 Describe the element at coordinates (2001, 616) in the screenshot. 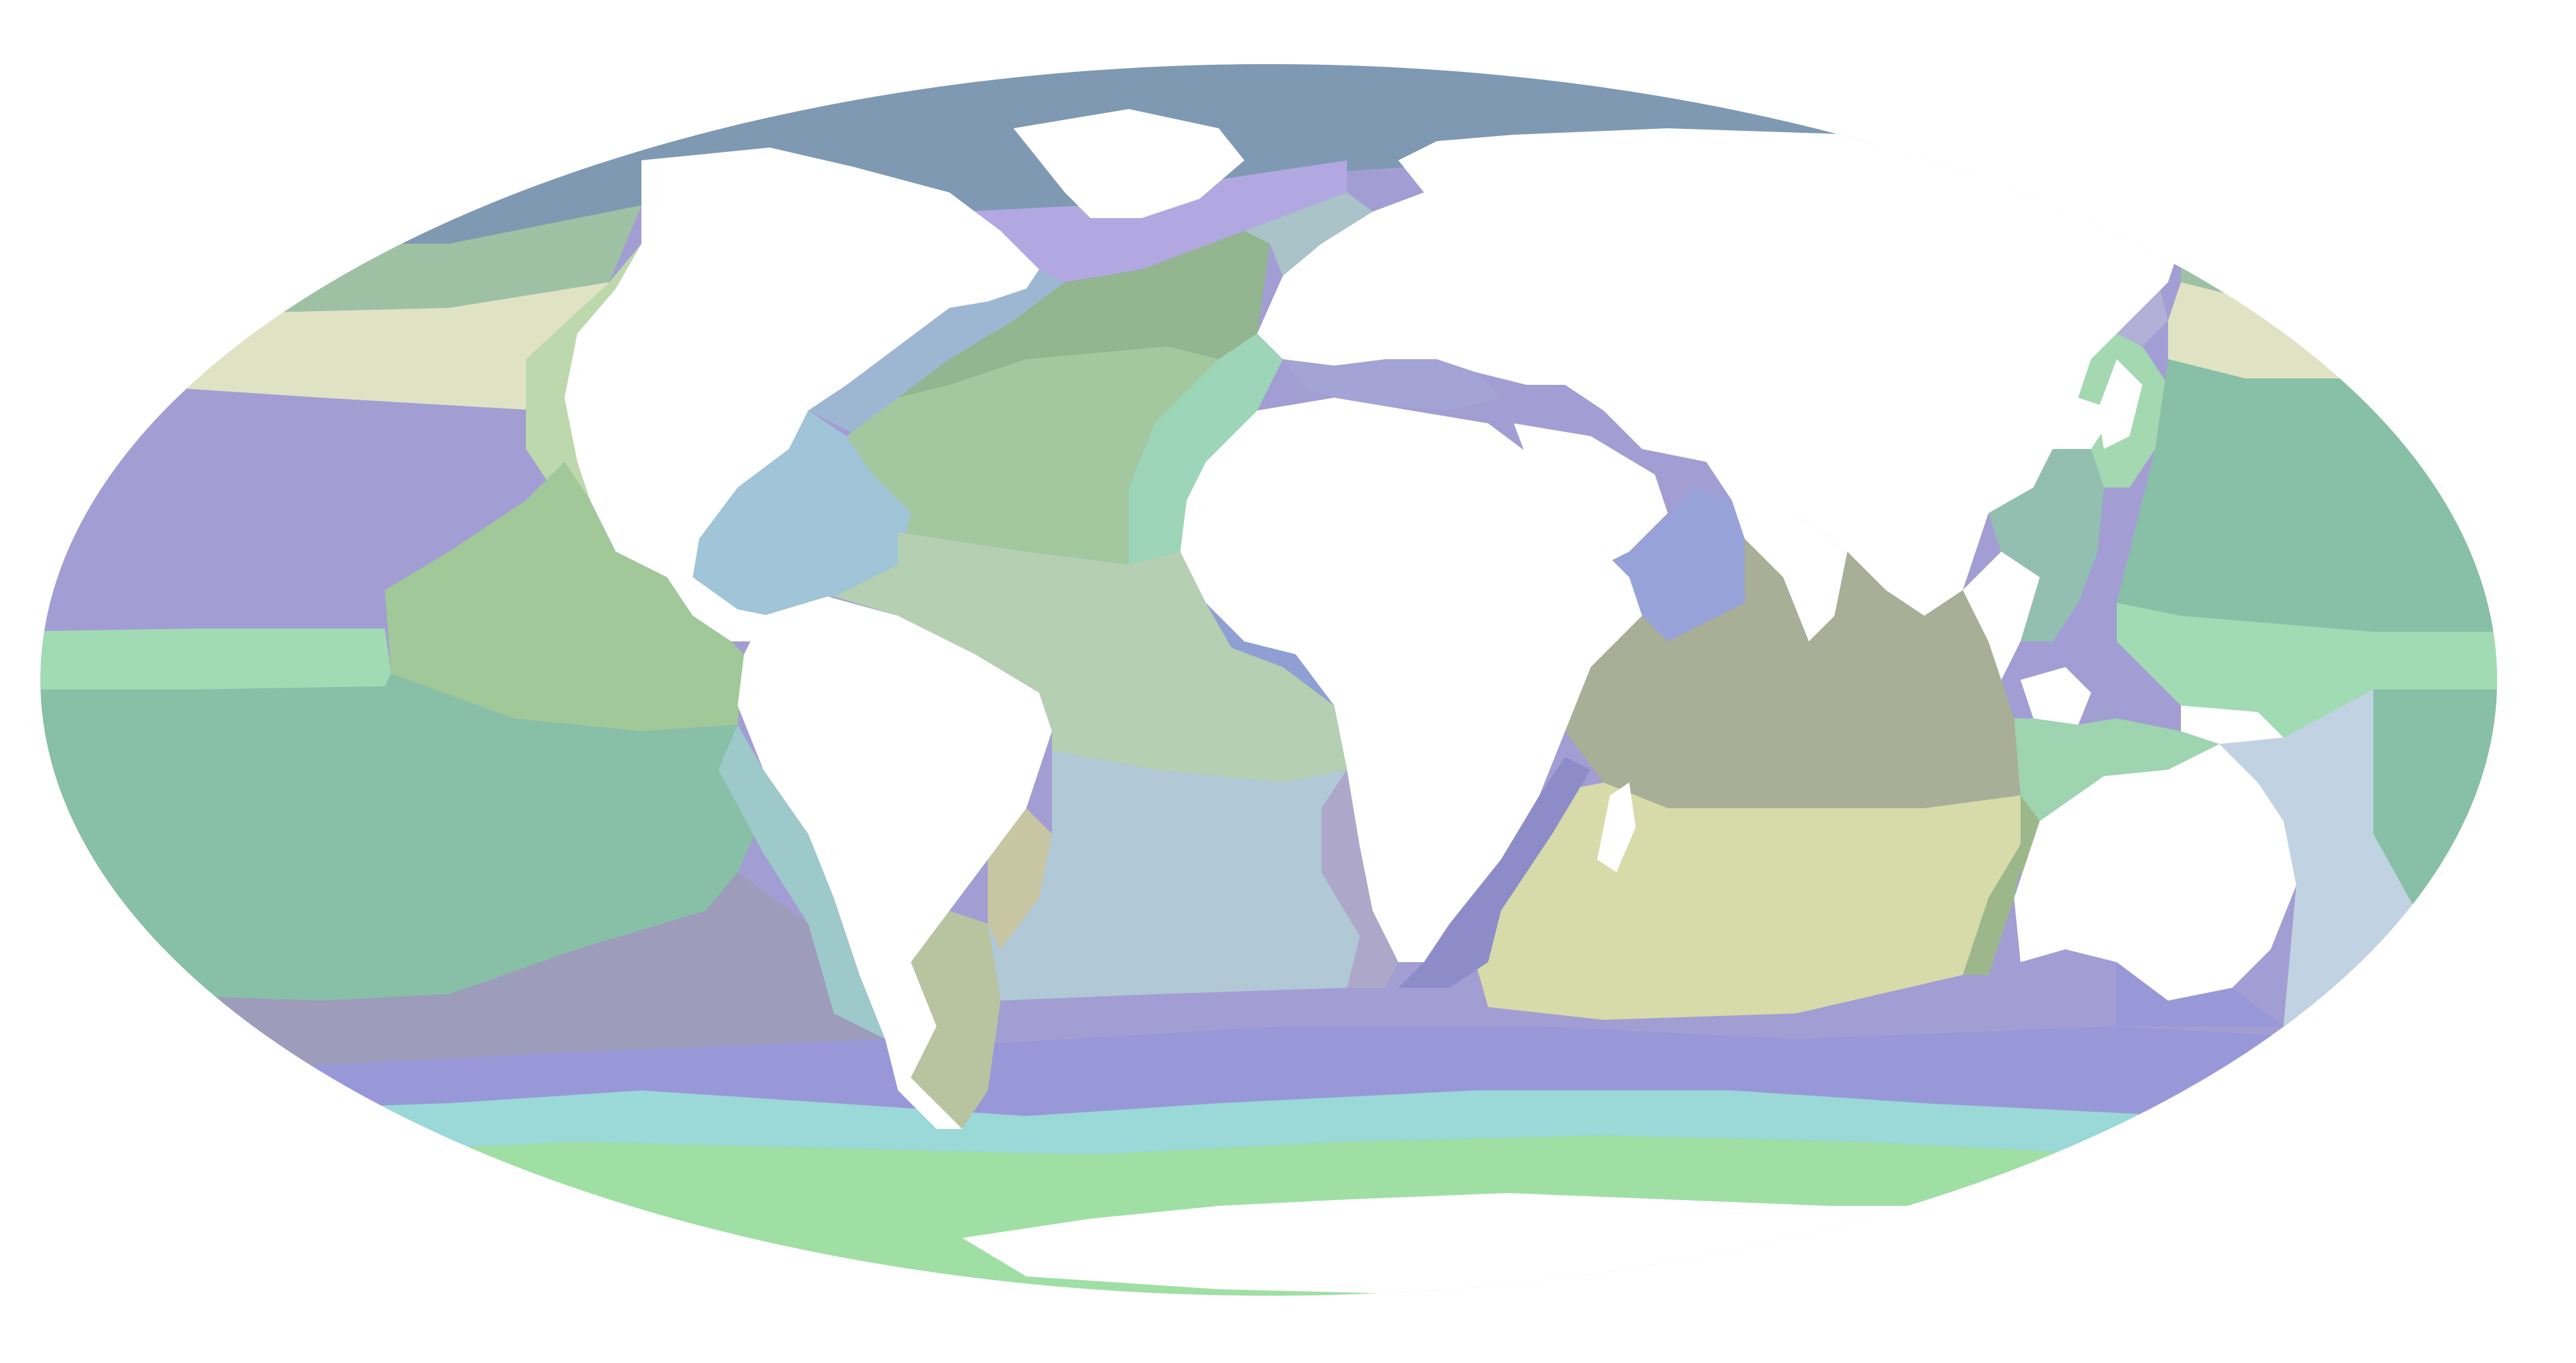

I see `landmass-indochina` at that location.